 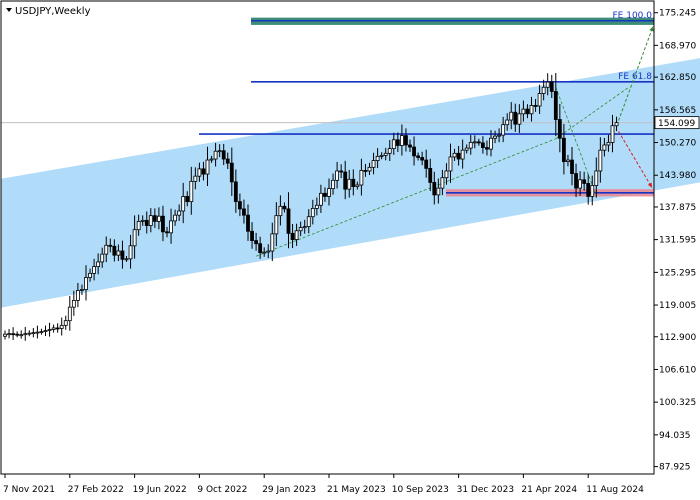 I want to click on y-tick-label: 119.005, so click(x=677, y=306).